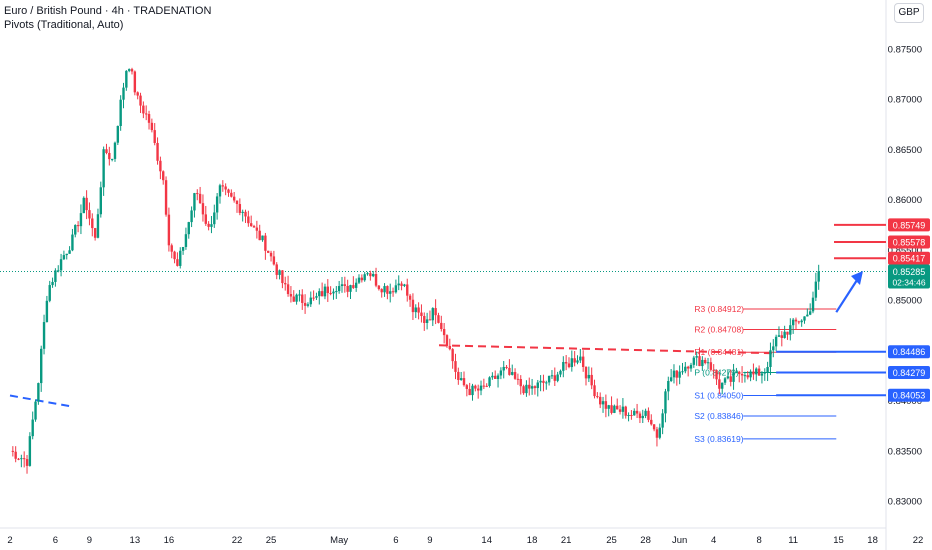 This screenshot has height=550, width=932. Describe the element at coordinates (135, 540) in the screenshot. I see `time-tick-label: 13` at that location.